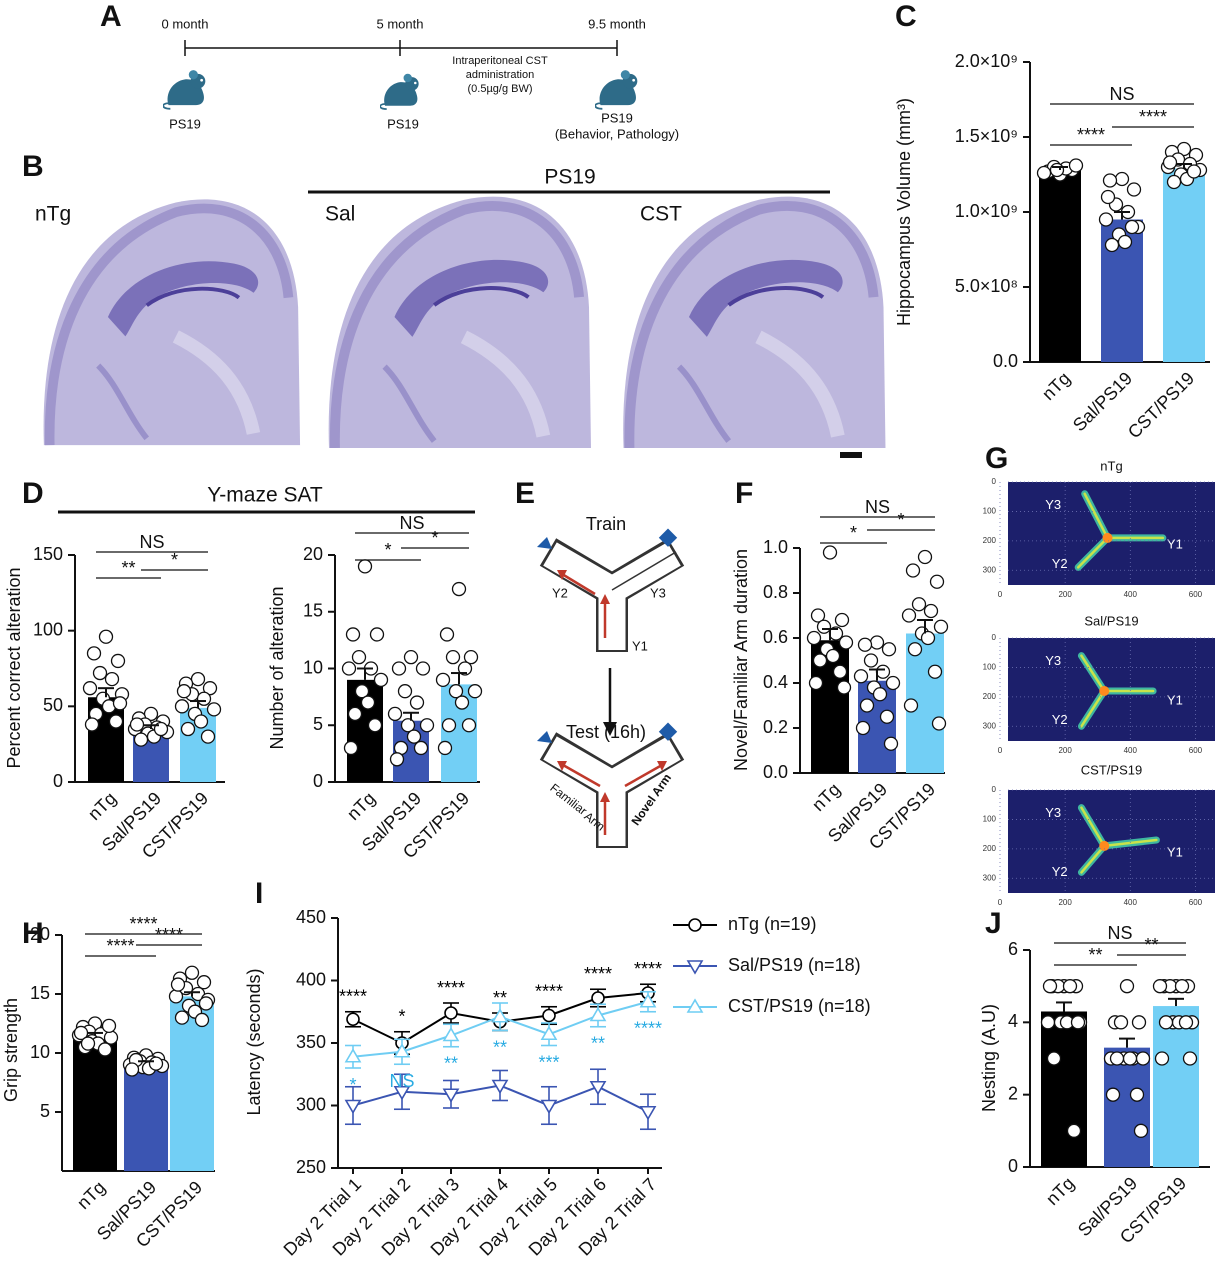 The height and width of the screenshot is (1280, 1222). Describe the element at coordinates (1093, 859) in the screenshot. I see `heatmap-track-core` at that location.